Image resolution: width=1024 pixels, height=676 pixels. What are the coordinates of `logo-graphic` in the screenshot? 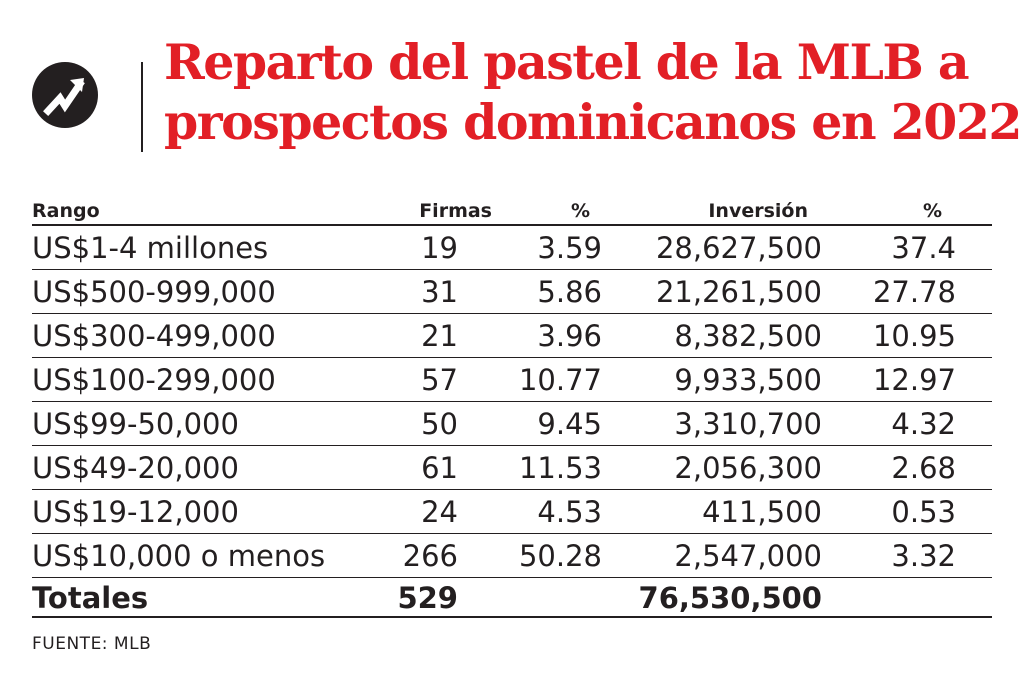 It's located at (64, 97).